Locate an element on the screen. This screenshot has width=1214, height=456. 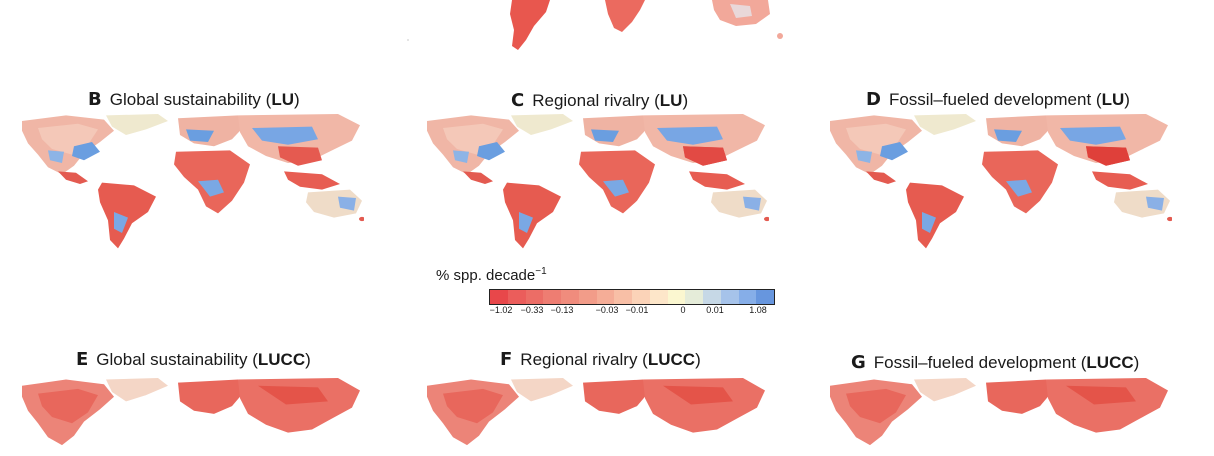
map-panel-d is located at coordinates (1001, 181).